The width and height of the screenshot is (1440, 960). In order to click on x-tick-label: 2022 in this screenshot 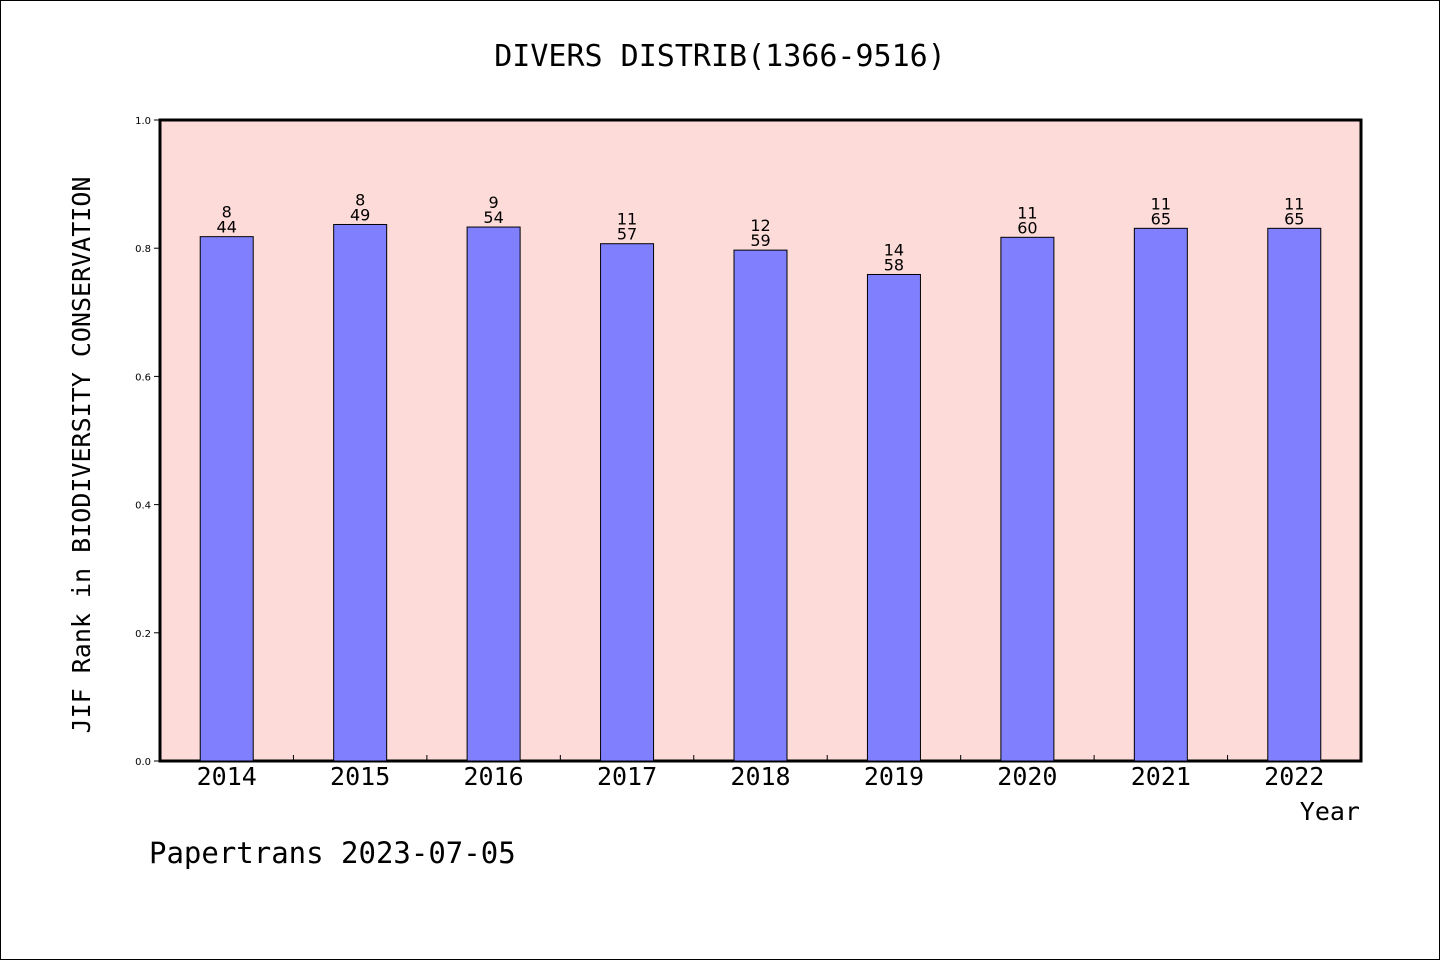, I will do `click(1294, 776)`.